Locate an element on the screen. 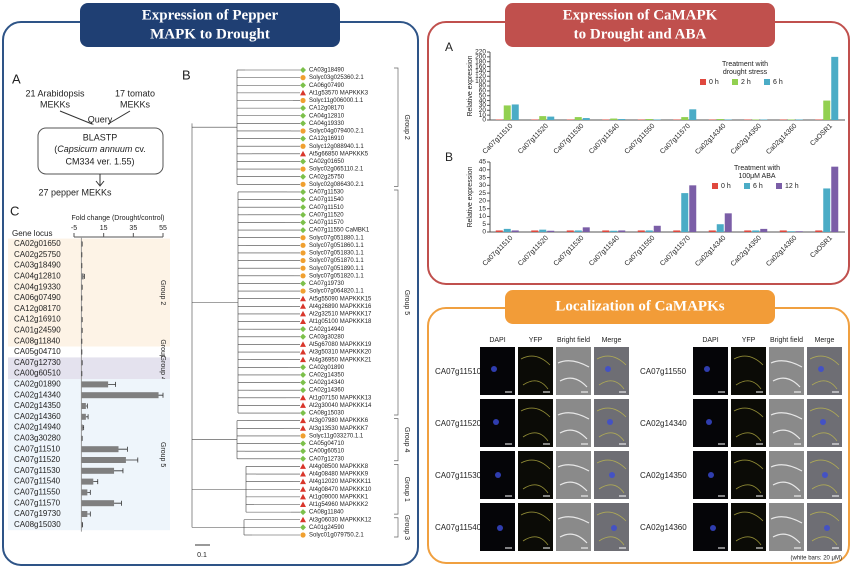 The image size is (853, 568). gene-label: CA02g01890 is located at coordinates (37, 384).